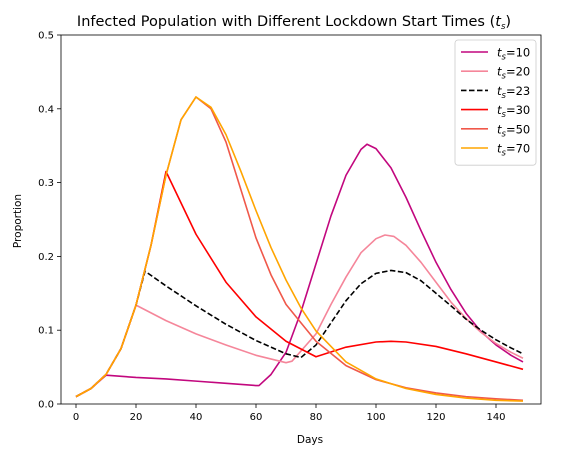 This screenshot has width=570, height=457. What do you see at coordinates (316, 417) in the screenshot?
I see `x-tick-label-4: 80` at bounding box center [316, 417].